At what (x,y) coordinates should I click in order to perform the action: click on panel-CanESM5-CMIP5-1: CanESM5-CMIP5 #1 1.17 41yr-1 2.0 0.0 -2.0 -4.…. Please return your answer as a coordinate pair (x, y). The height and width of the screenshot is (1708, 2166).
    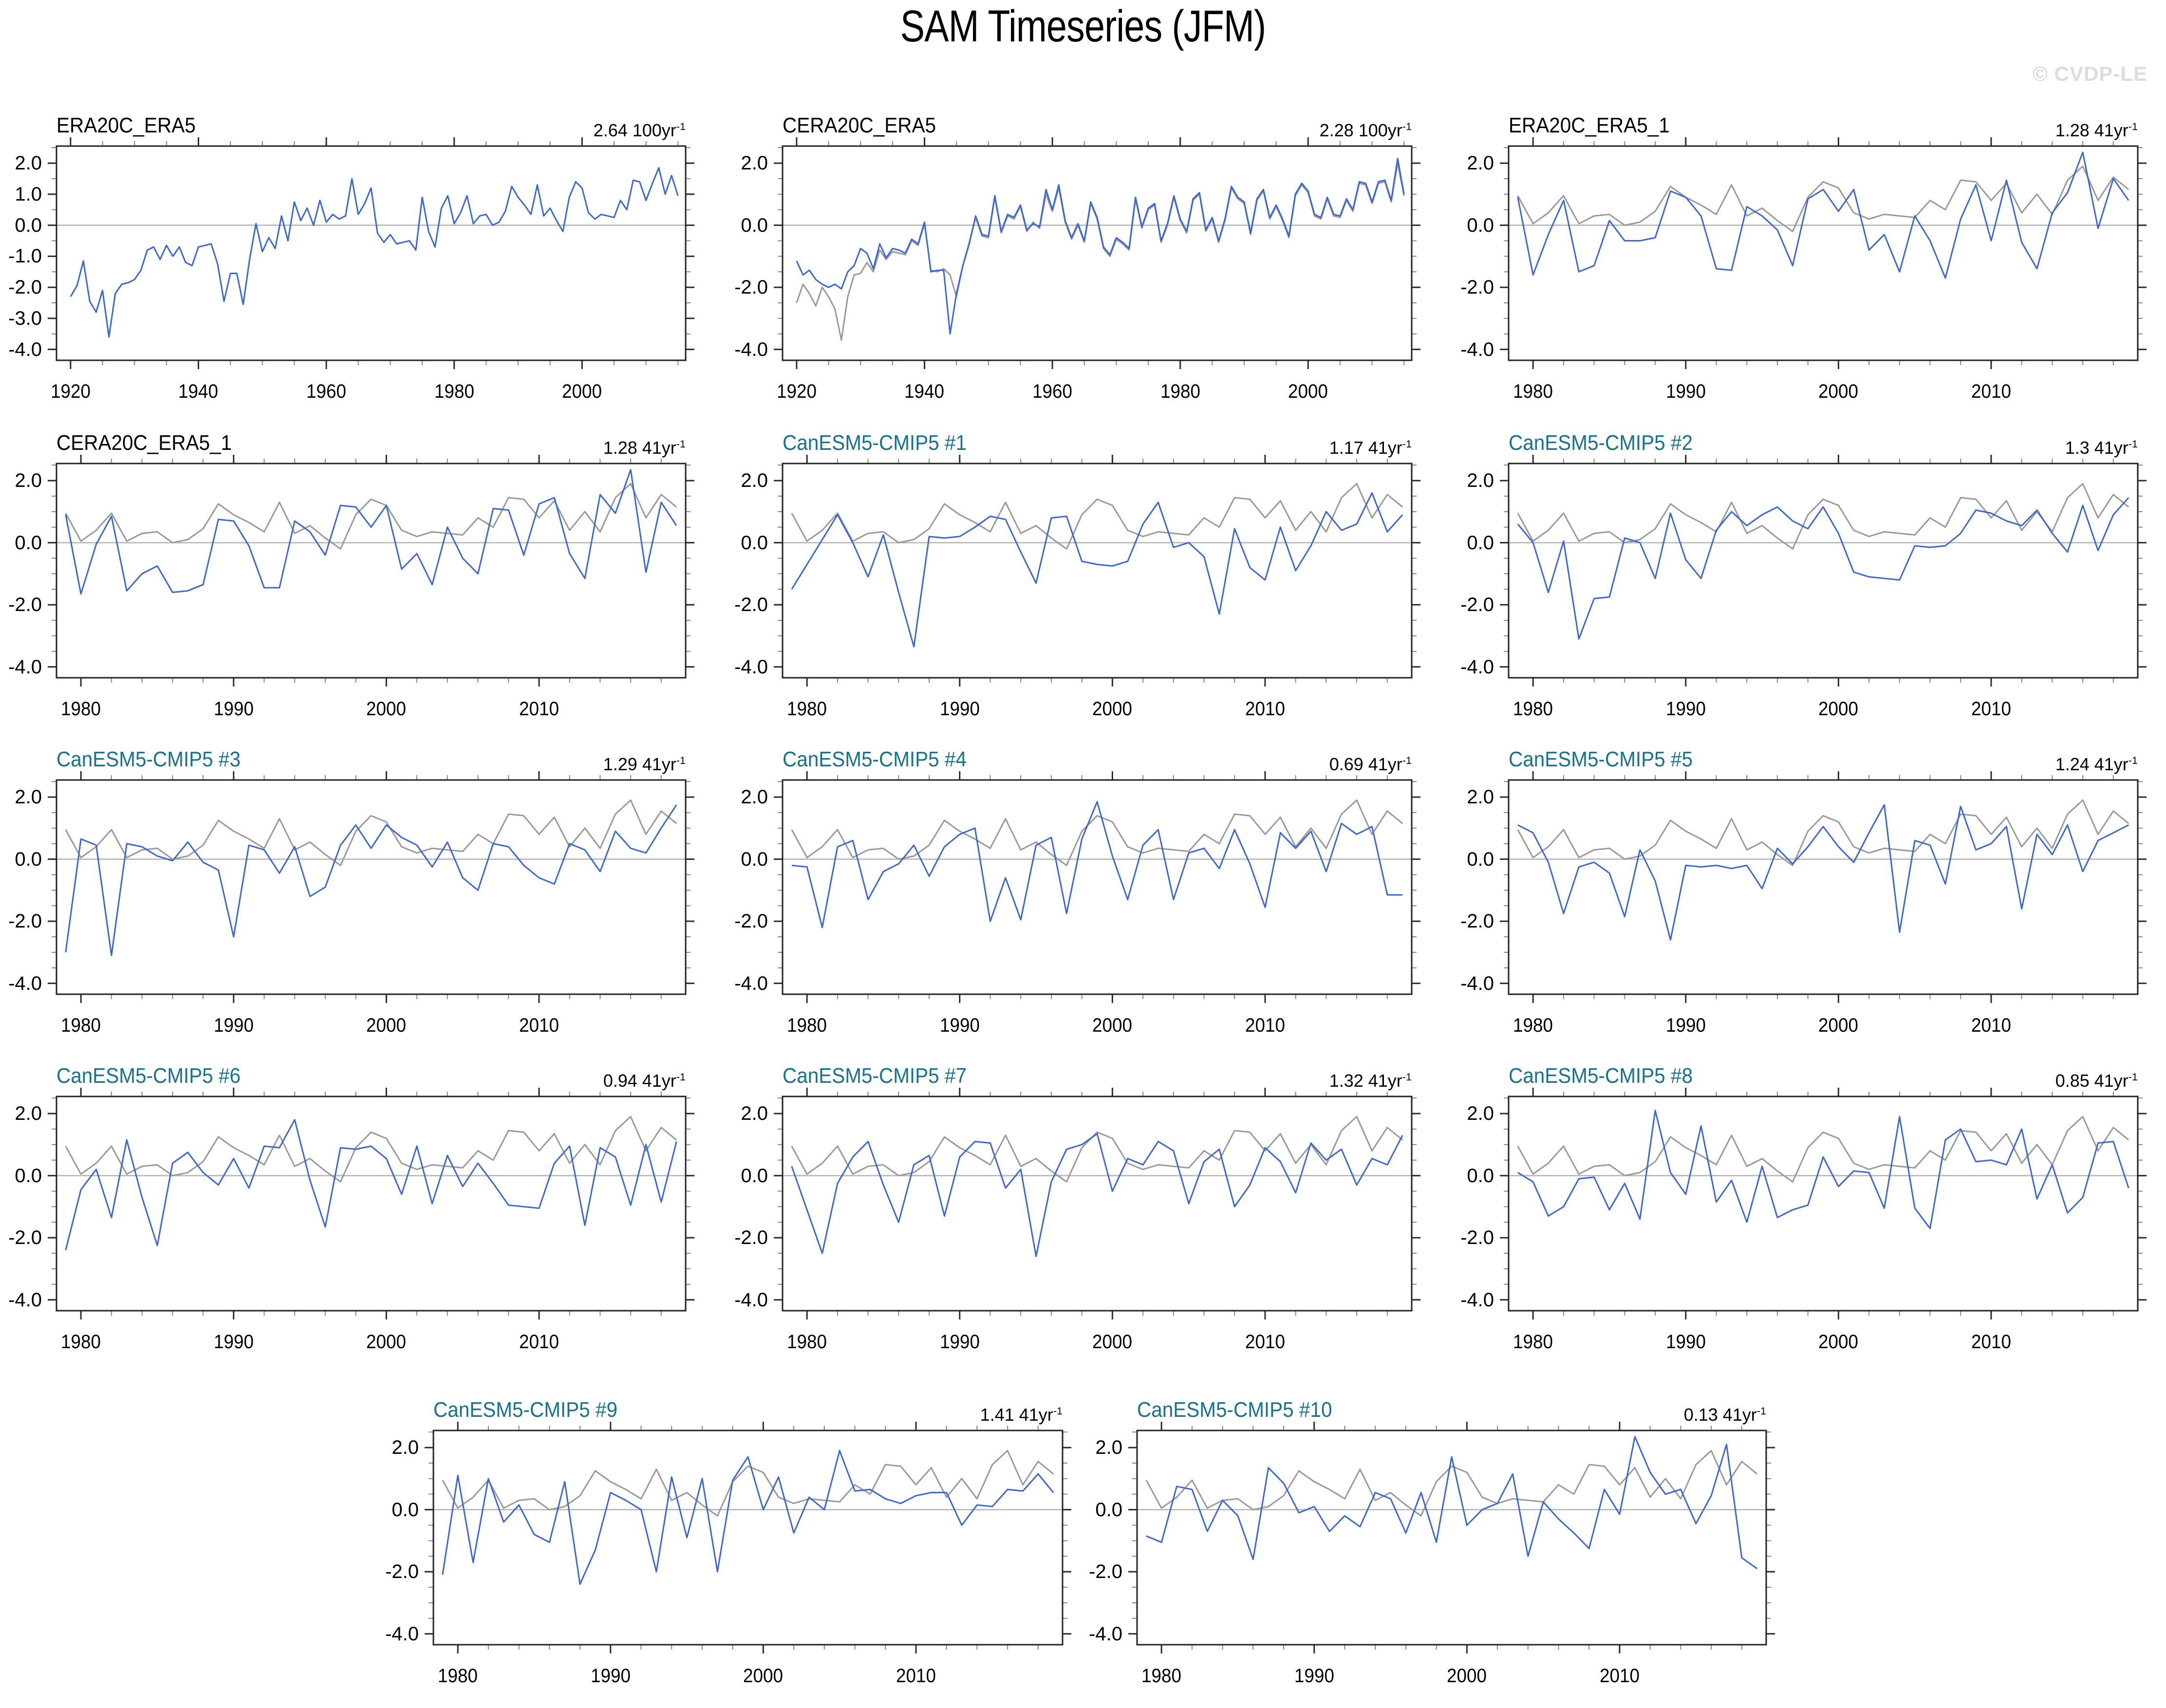
    Looking at the image, I should click on (1075, 580).